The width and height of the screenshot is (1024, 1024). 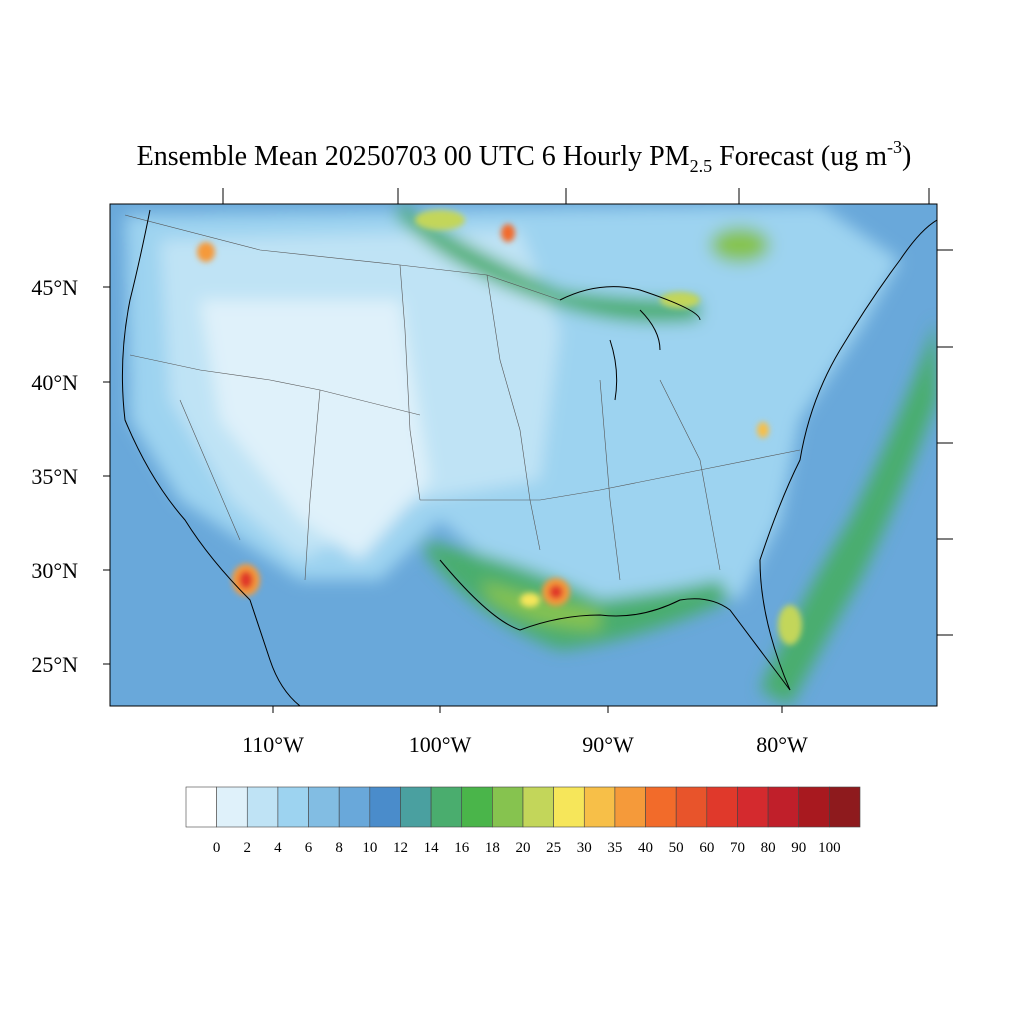 What do you see at coordinates (54, 664) in the screenshot?
I see `lat-label: 25°N` at bounding box center [54, 664].